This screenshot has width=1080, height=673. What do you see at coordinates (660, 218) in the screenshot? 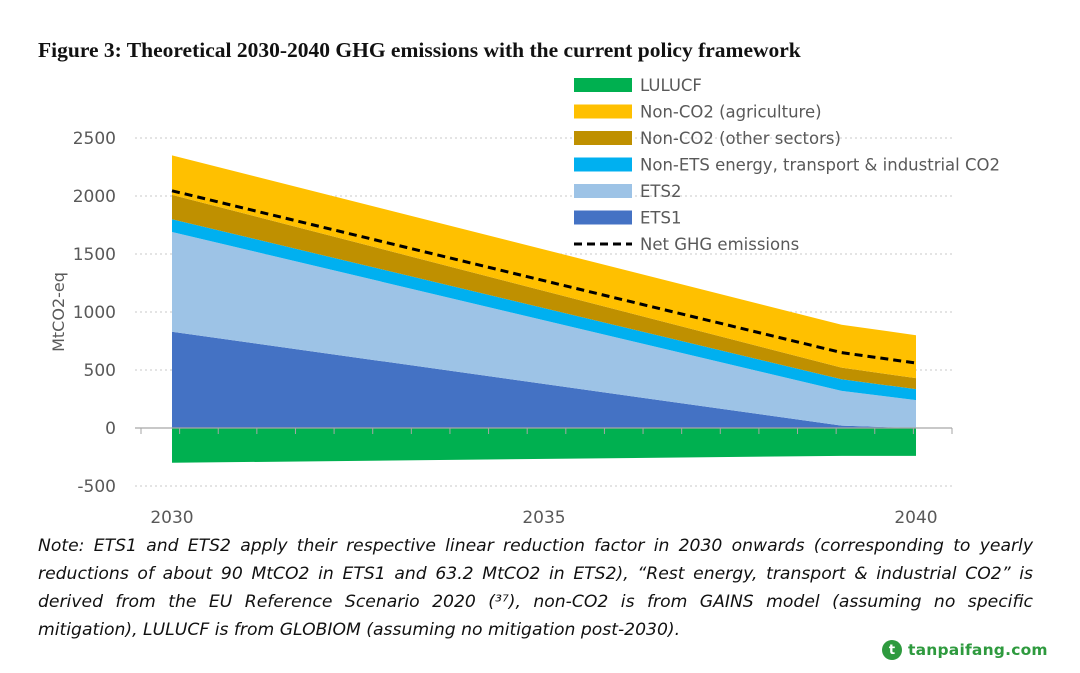
I see `legend-label-5: ETS1` at bounding box center [660, 218].